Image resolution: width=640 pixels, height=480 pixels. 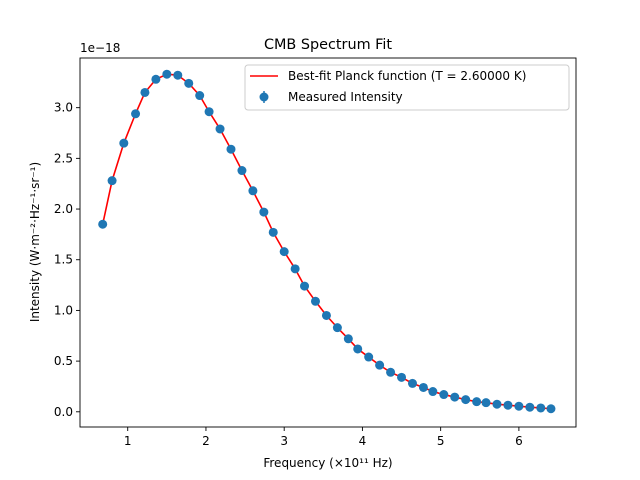 I want to click on y-tick-label: 3.0, so click(x=63, y=108).